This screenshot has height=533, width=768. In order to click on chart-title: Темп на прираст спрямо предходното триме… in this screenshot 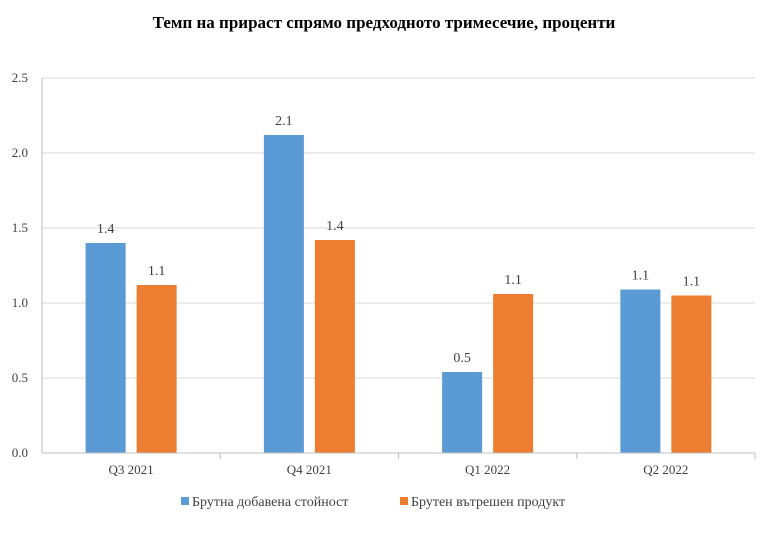, I will do `click(384, 22)`.